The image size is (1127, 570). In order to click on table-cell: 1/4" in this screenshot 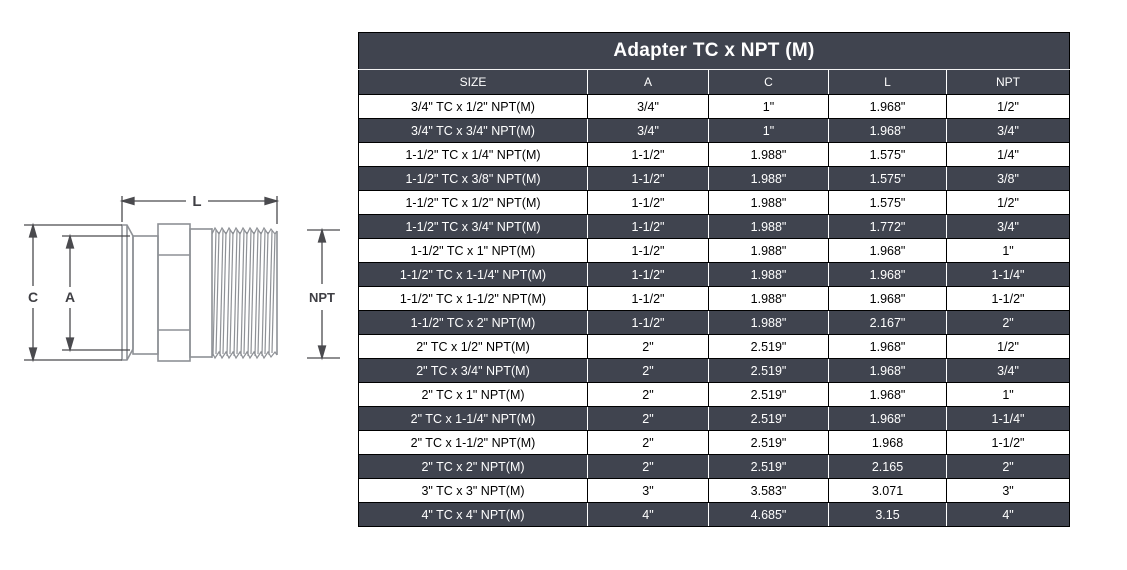, I will do `click(1008, 154)`.